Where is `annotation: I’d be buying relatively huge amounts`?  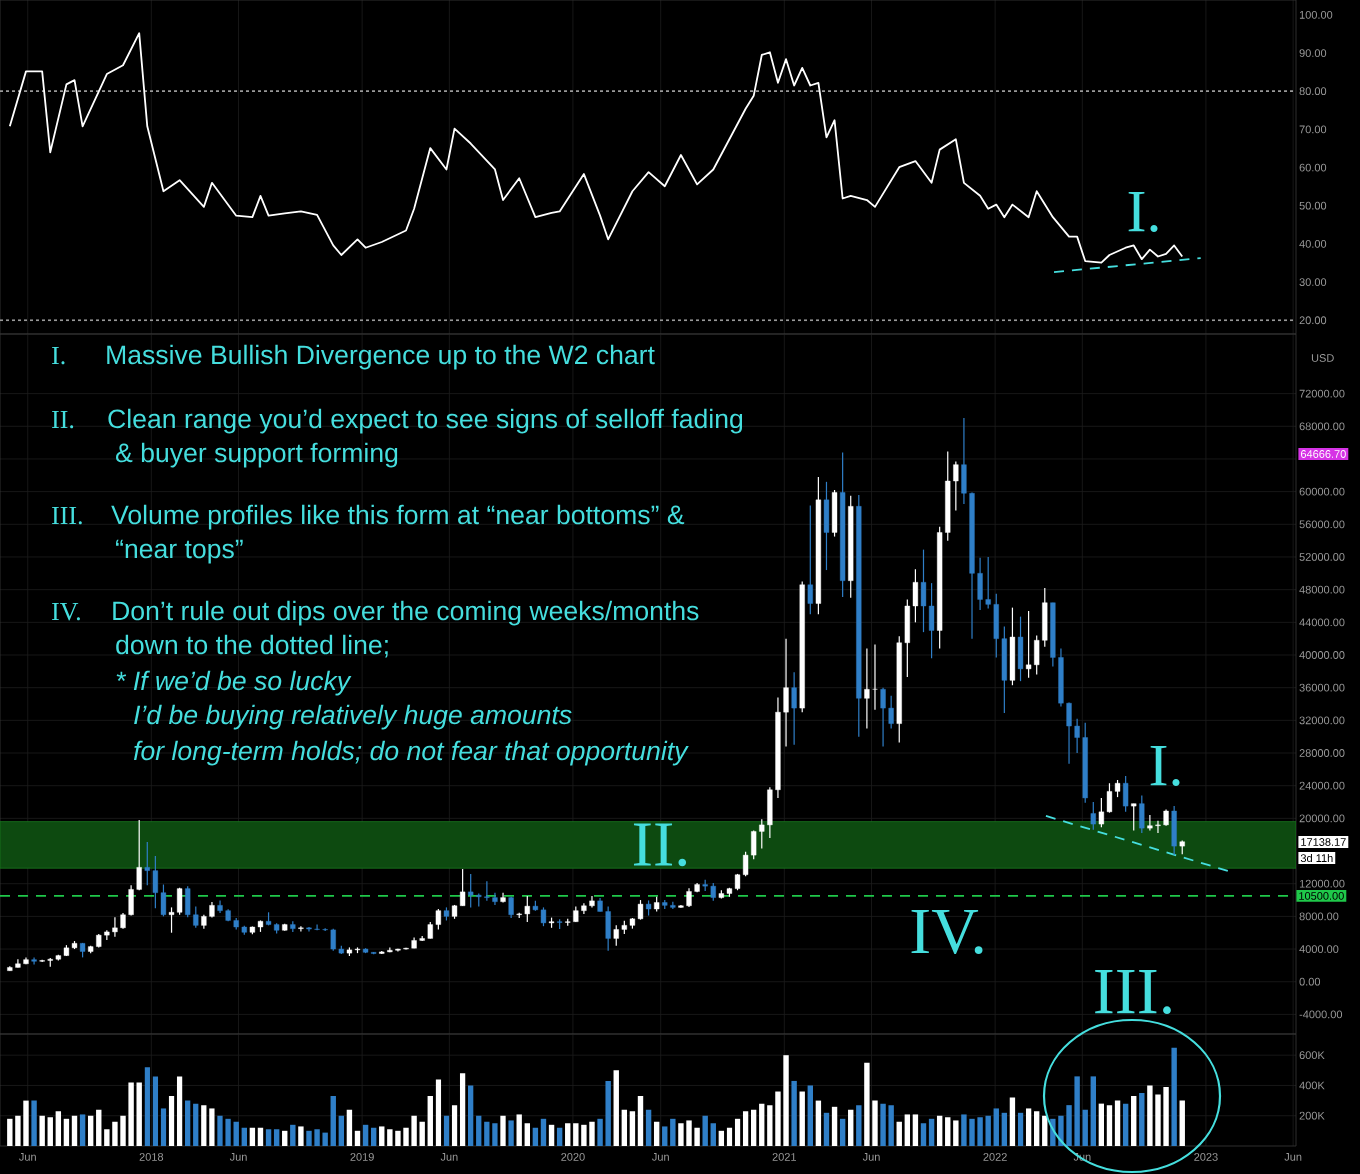 annotation: I’d be buying relatively huge amounts is located at coordinates (353, 717).